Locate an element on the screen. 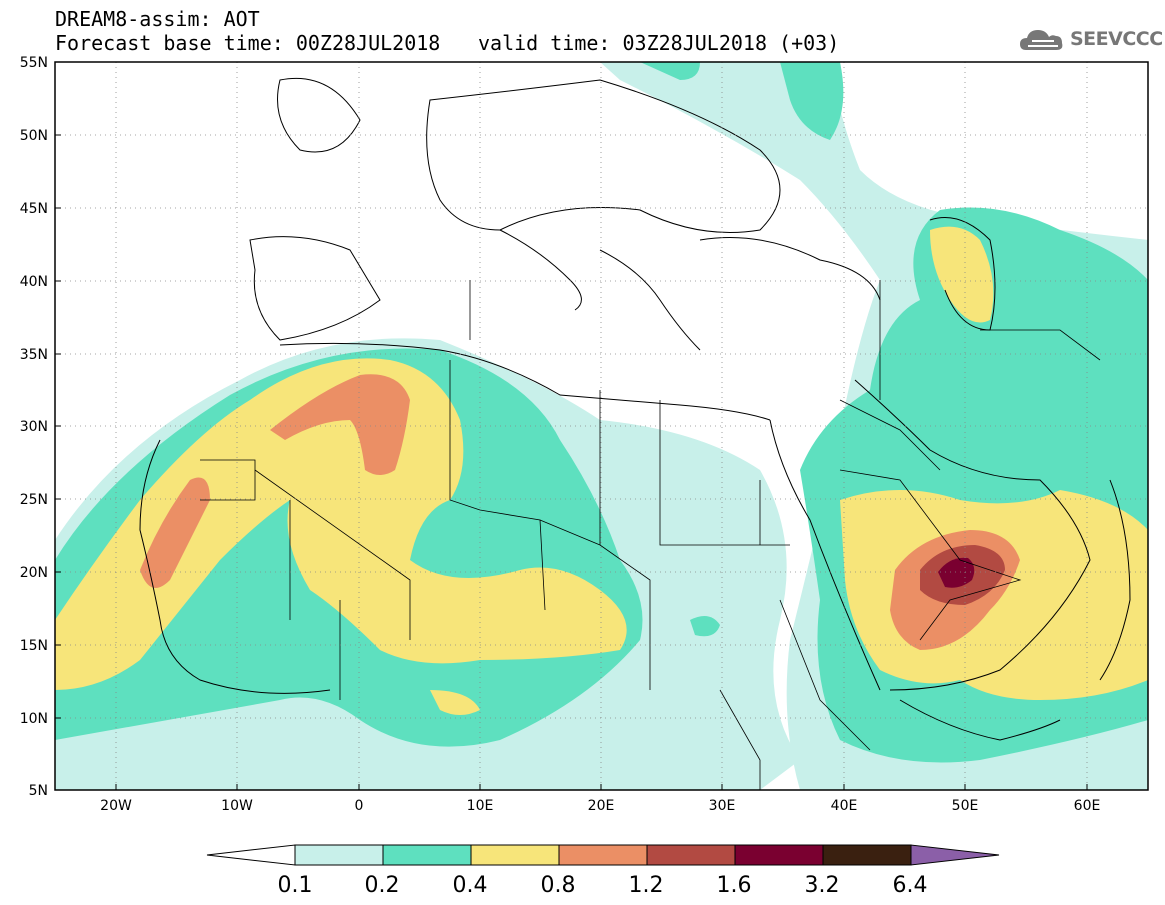  lat-label: 10N is located at coordinates (34, 719).